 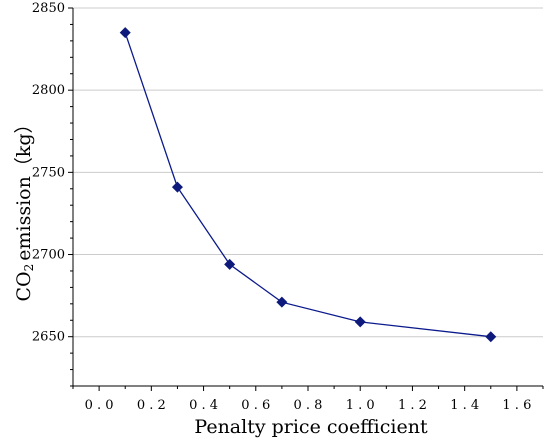 What do you see at coordinates (48, 8) in the screenshot?
I see `y-tick-label: 2850` at bounding box center [48, 8].